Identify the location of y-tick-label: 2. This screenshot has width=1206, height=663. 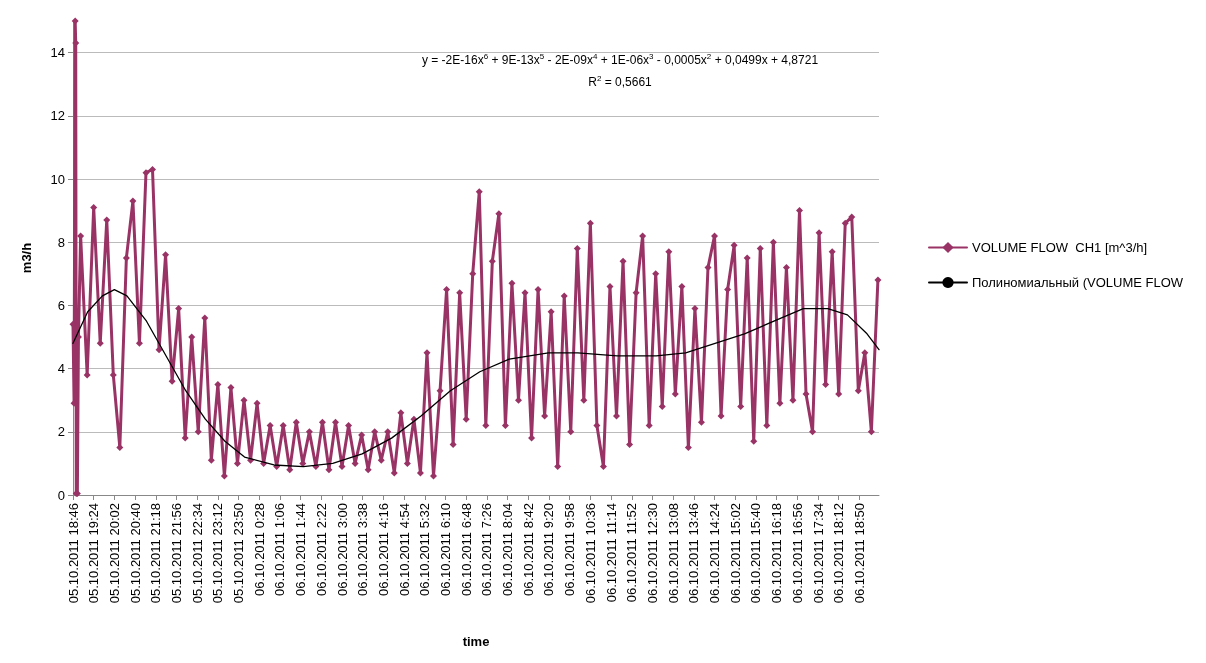
(61, 432).